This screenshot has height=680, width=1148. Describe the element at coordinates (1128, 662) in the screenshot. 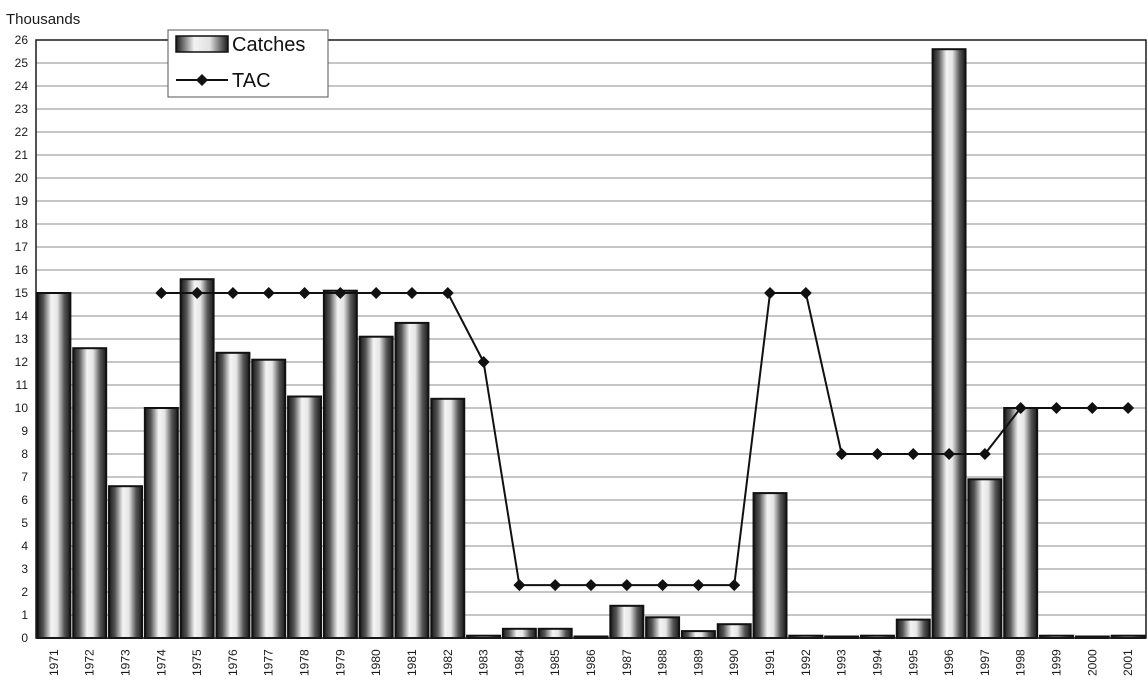

I see `x-tick-label: 2001` at that location.